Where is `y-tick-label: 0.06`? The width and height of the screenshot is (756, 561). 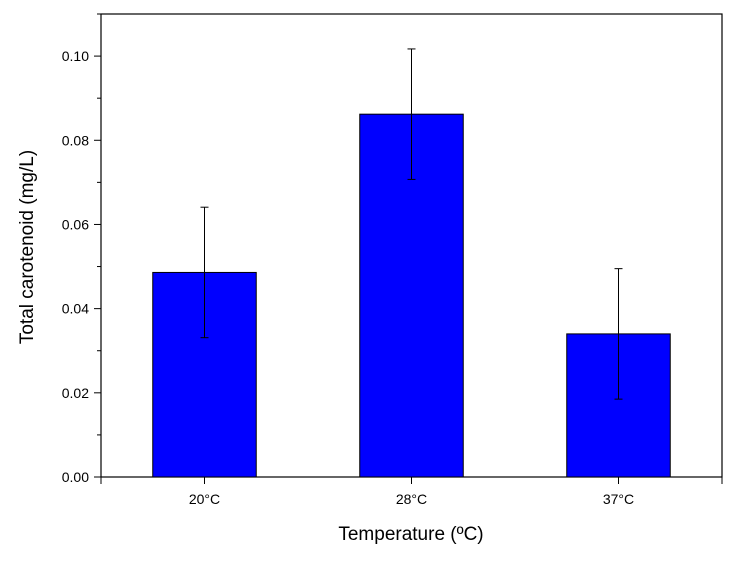
y-tick-label: 0.06 is located at coordinates (75, 224).